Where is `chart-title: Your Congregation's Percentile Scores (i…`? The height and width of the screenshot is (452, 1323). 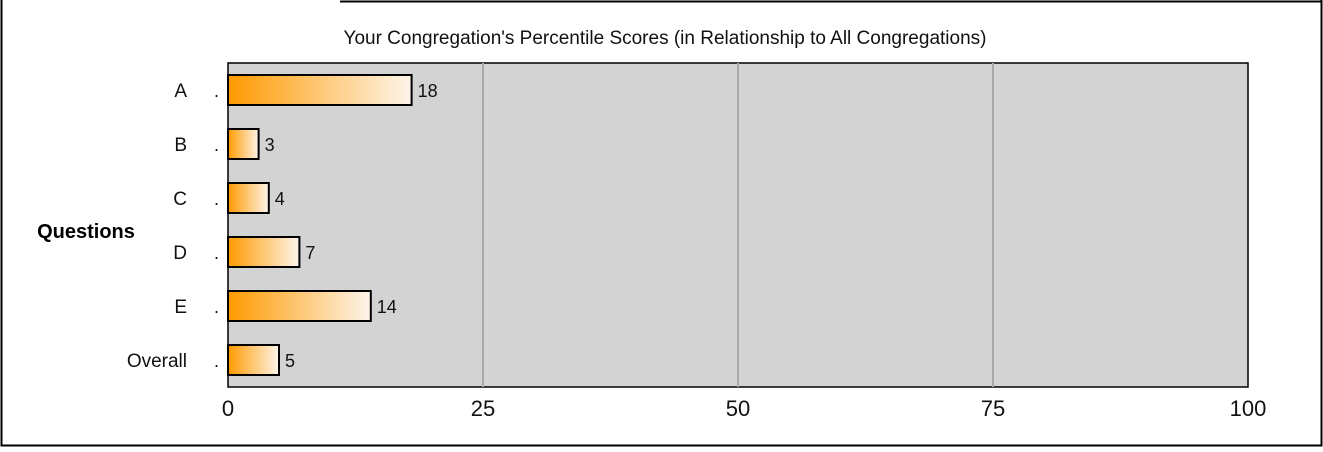 chart-title: Your Congregation's Percentile Scores (i… is located at coordinates (665, 38).